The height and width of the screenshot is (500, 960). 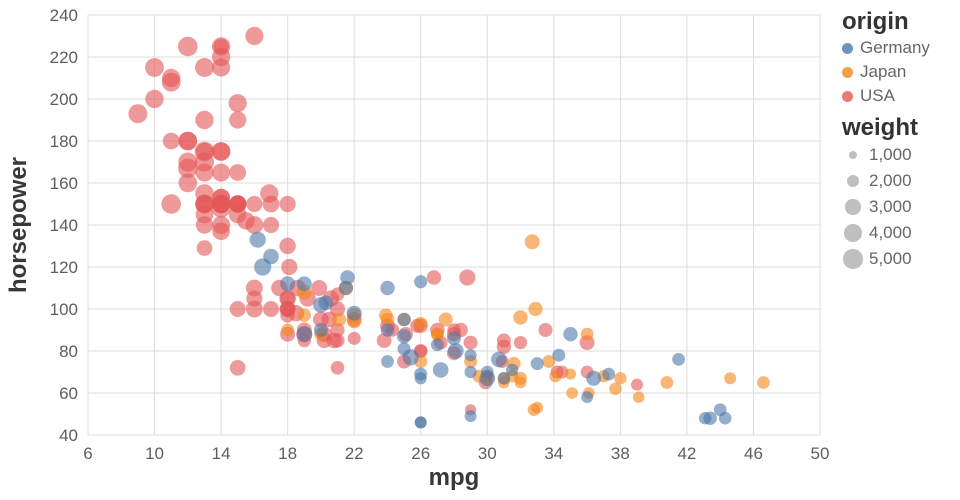 I want to click on japan-color-swatch, so click(x=847, y=72).